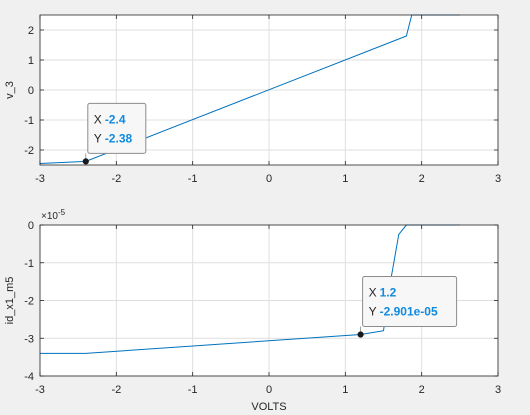 The image size is (530, 415). What do you see at coordinates (268, 407) in the screenshot?
I see `x-axis-label: VOLTS` at bounding box center [268, 407].